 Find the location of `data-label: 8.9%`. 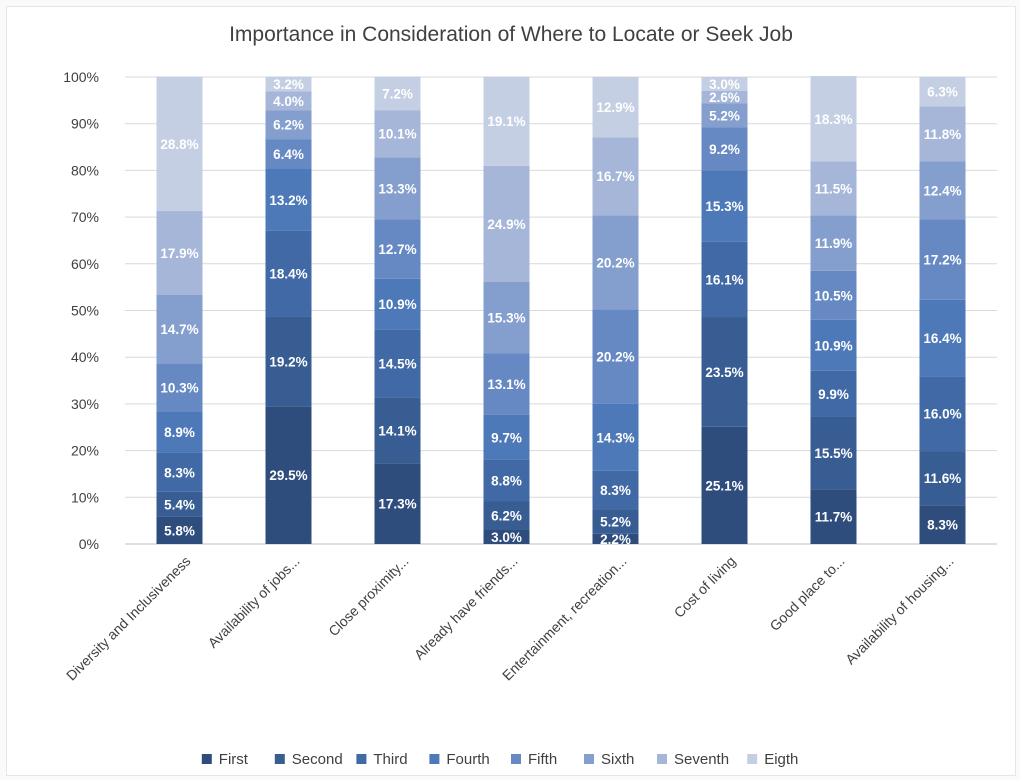

data-label: 8.9% is located at coordinates (179, 432).